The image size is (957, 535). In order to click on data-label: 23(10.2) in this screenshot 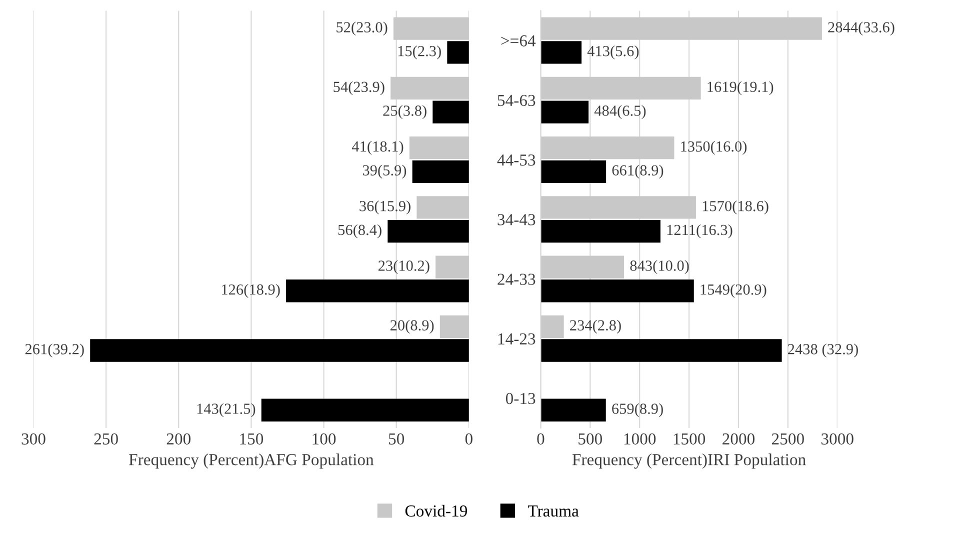, I will do `click(404, 267)`.